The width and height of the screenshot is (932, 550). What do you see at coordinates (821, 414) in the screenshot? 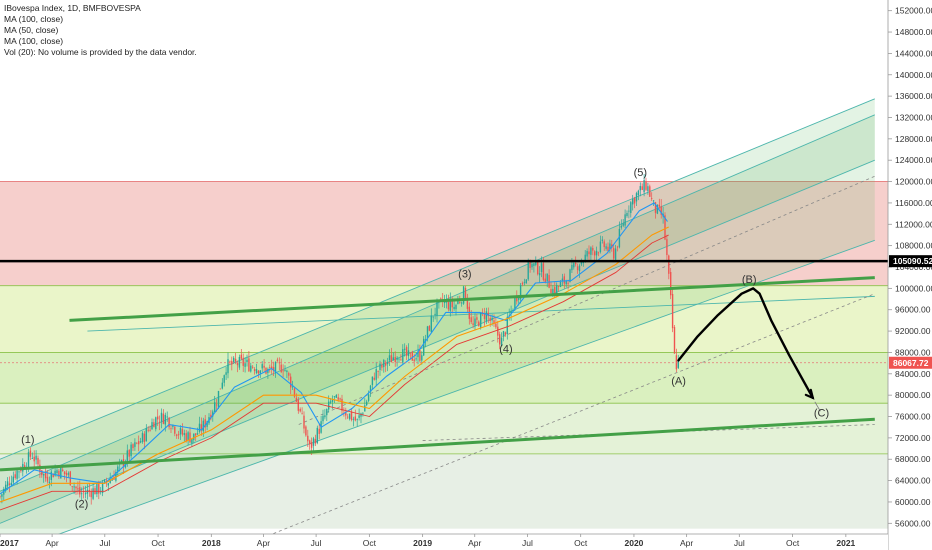
I see `wave-label: (C)` at bounding box center [821, 414].